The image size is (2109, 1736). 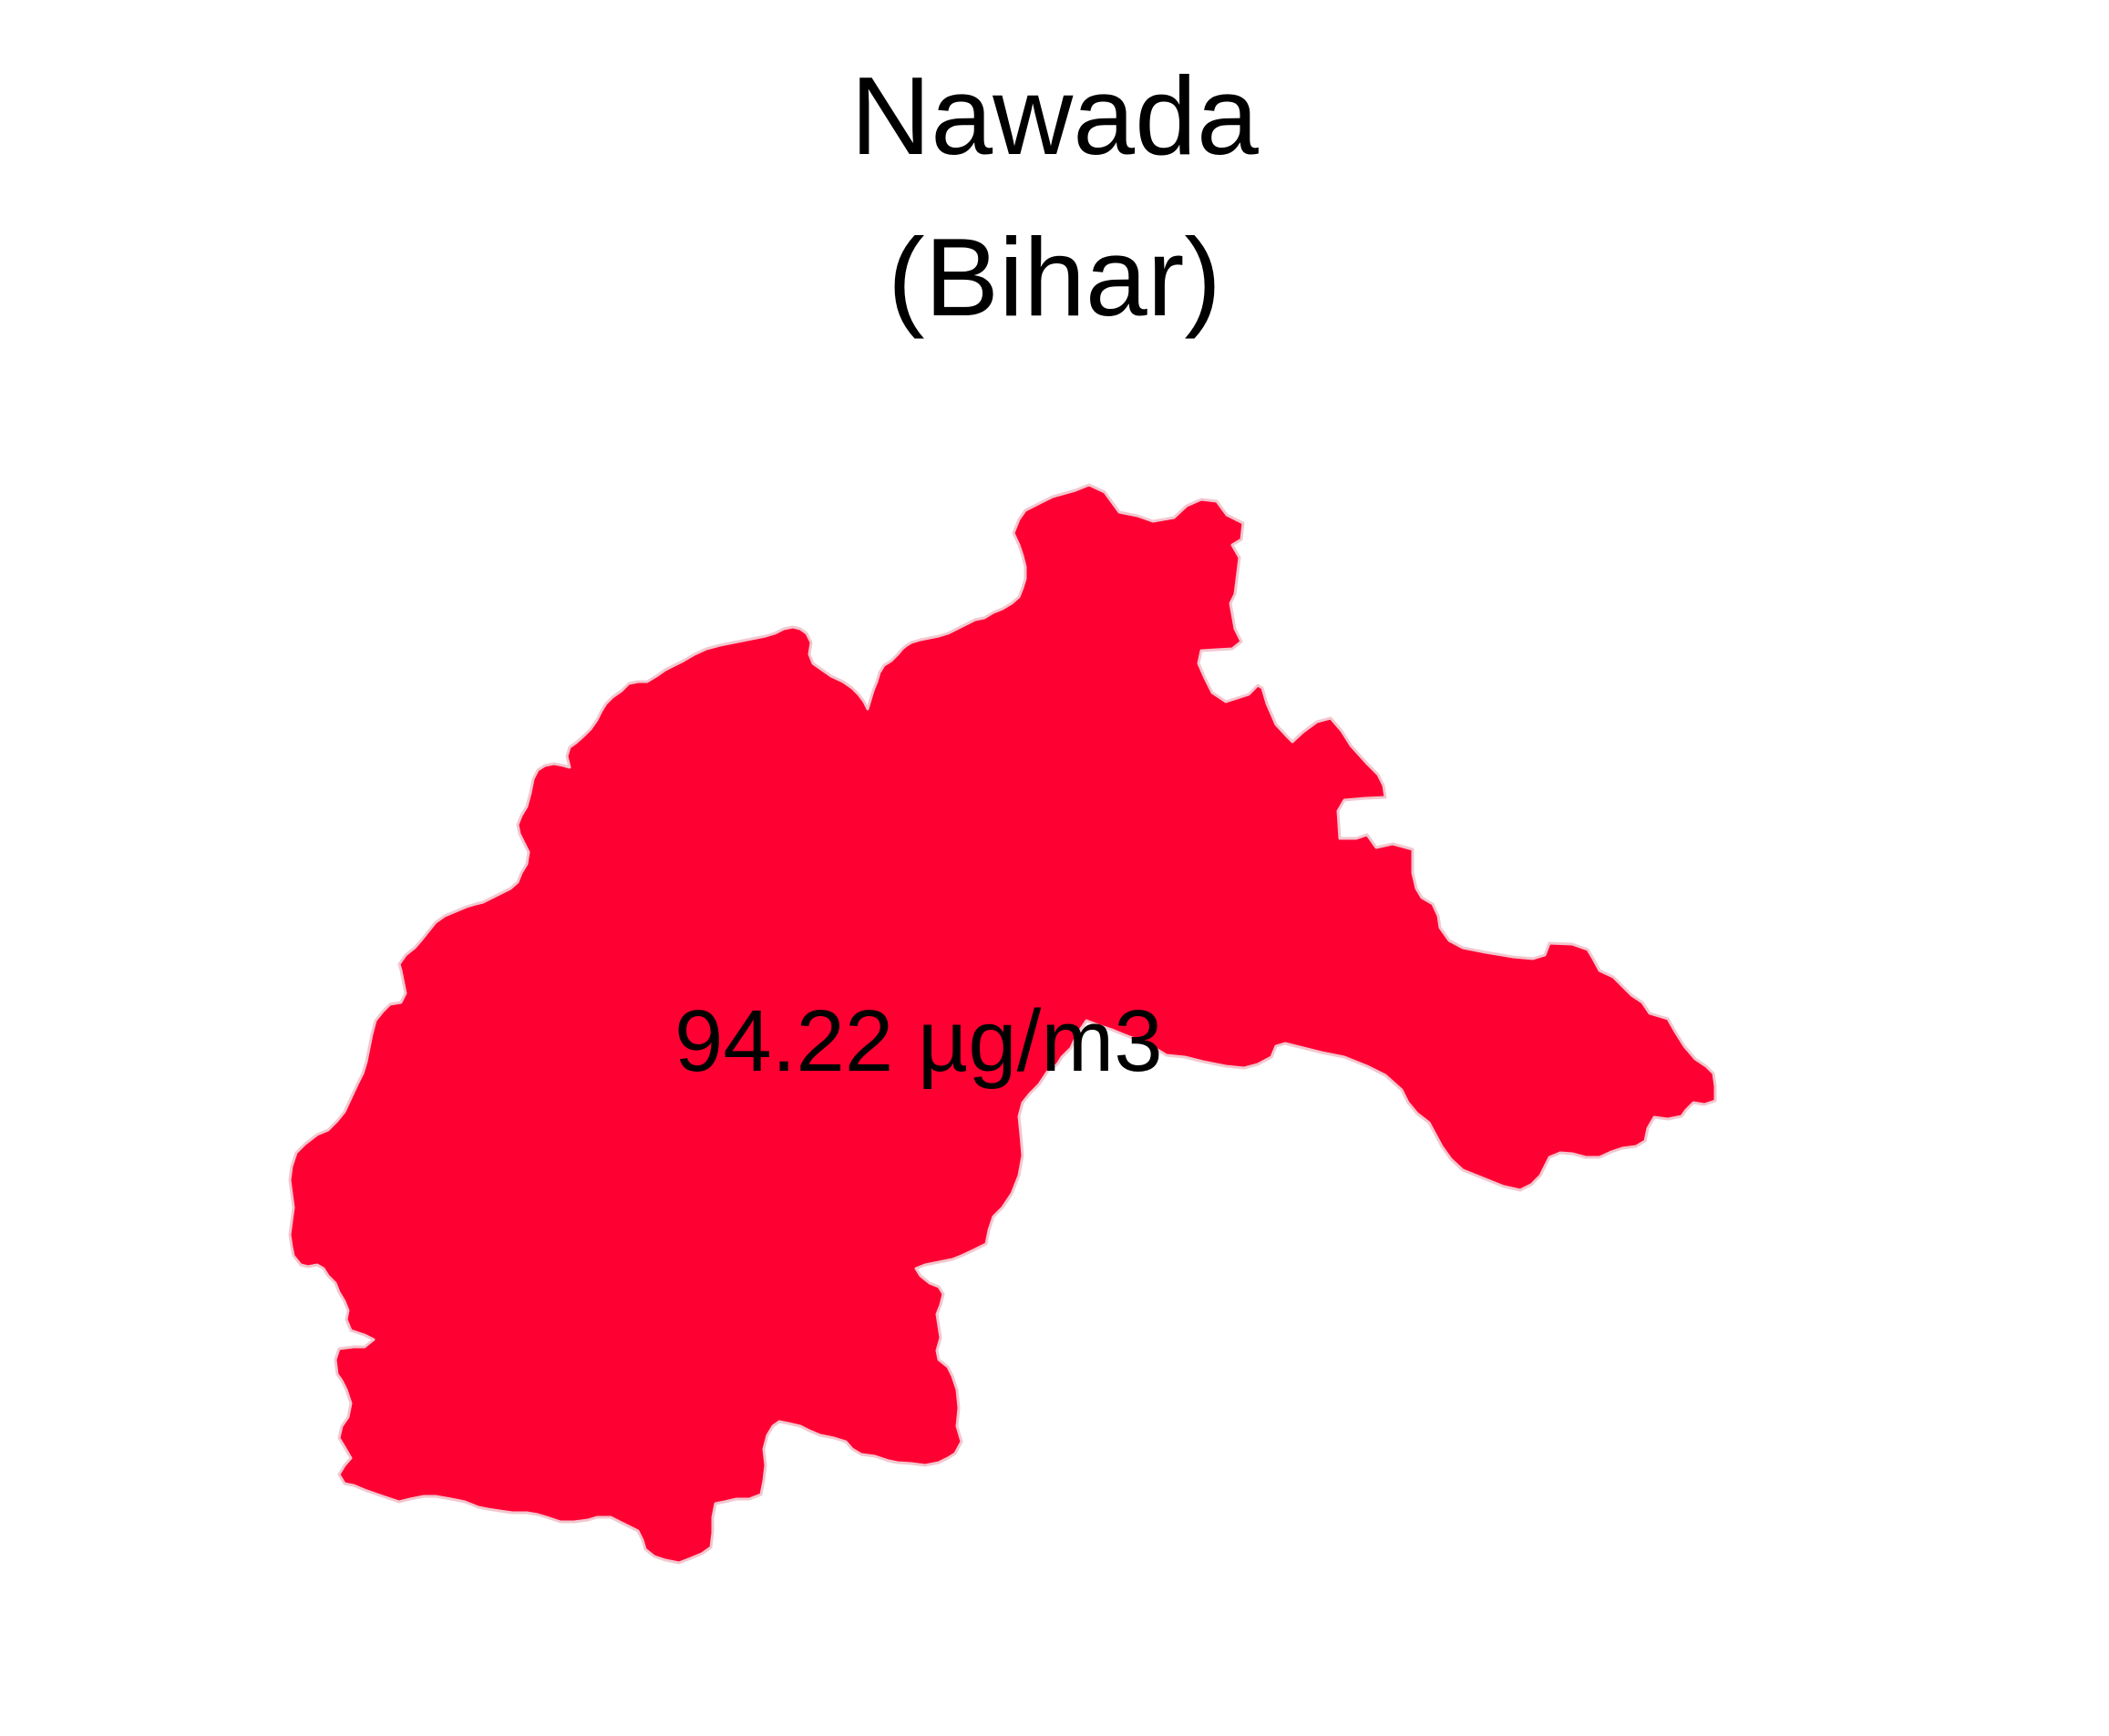 I want to click on pollution-value-label: 94.22 µg/m3, so click(x=918, y=1041).